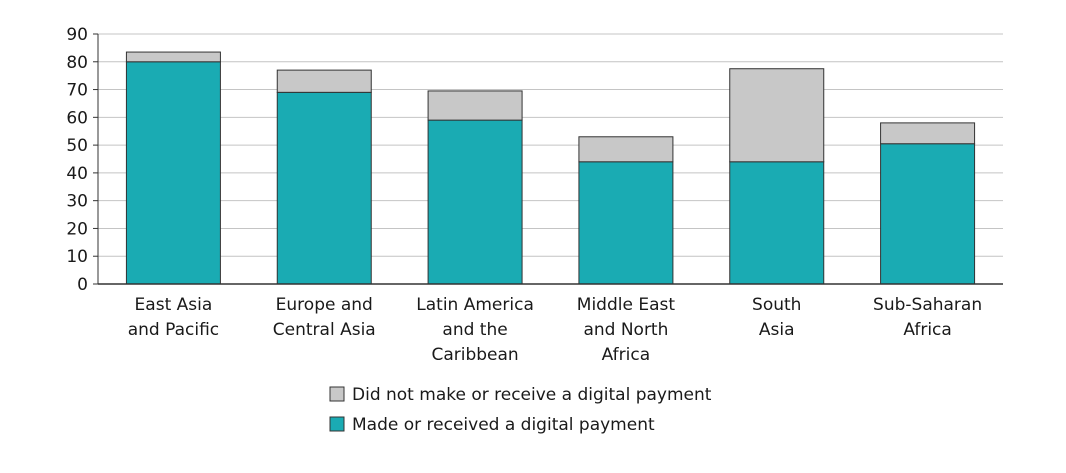 The width and height of the screenshot is (1066, 473). Describe the element at coordinates (77, 146) in the screenshot. I see `y-tick-label: 50` at that location.